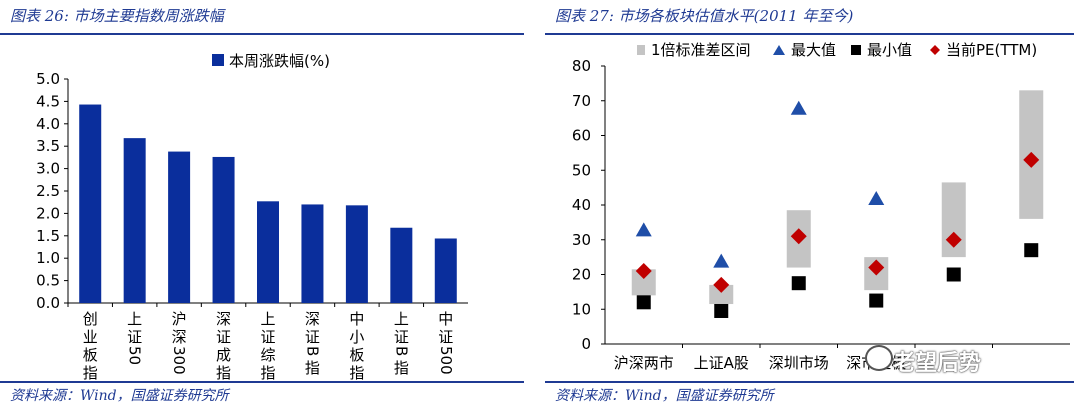 The height and width of the screenshot is (407, 1080). I want to click on category-label-part: 300, so click(179, 360).